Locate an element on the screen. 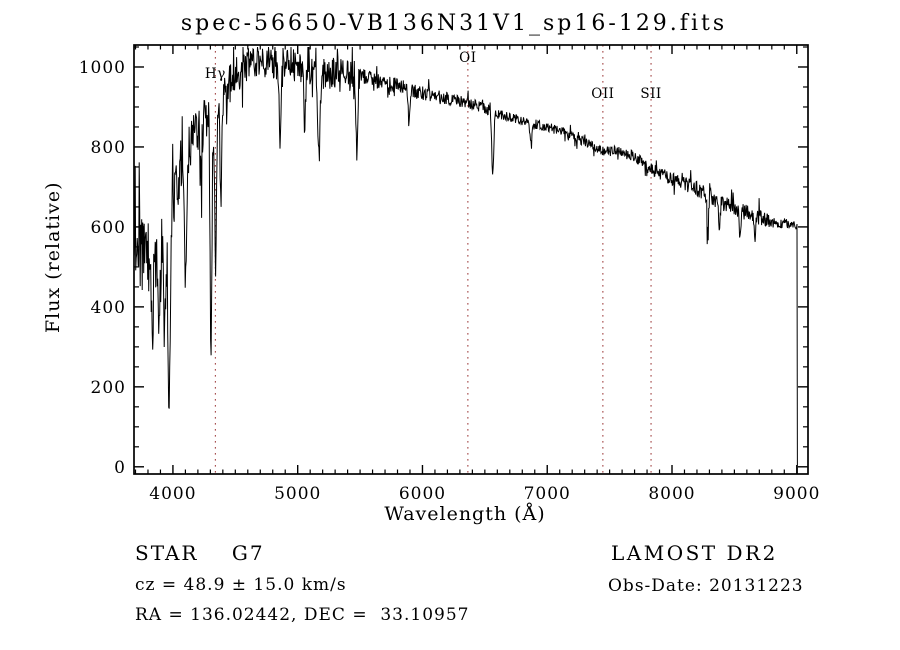  marker-label-hγ: Hγ is located at coordinates (215, 74).